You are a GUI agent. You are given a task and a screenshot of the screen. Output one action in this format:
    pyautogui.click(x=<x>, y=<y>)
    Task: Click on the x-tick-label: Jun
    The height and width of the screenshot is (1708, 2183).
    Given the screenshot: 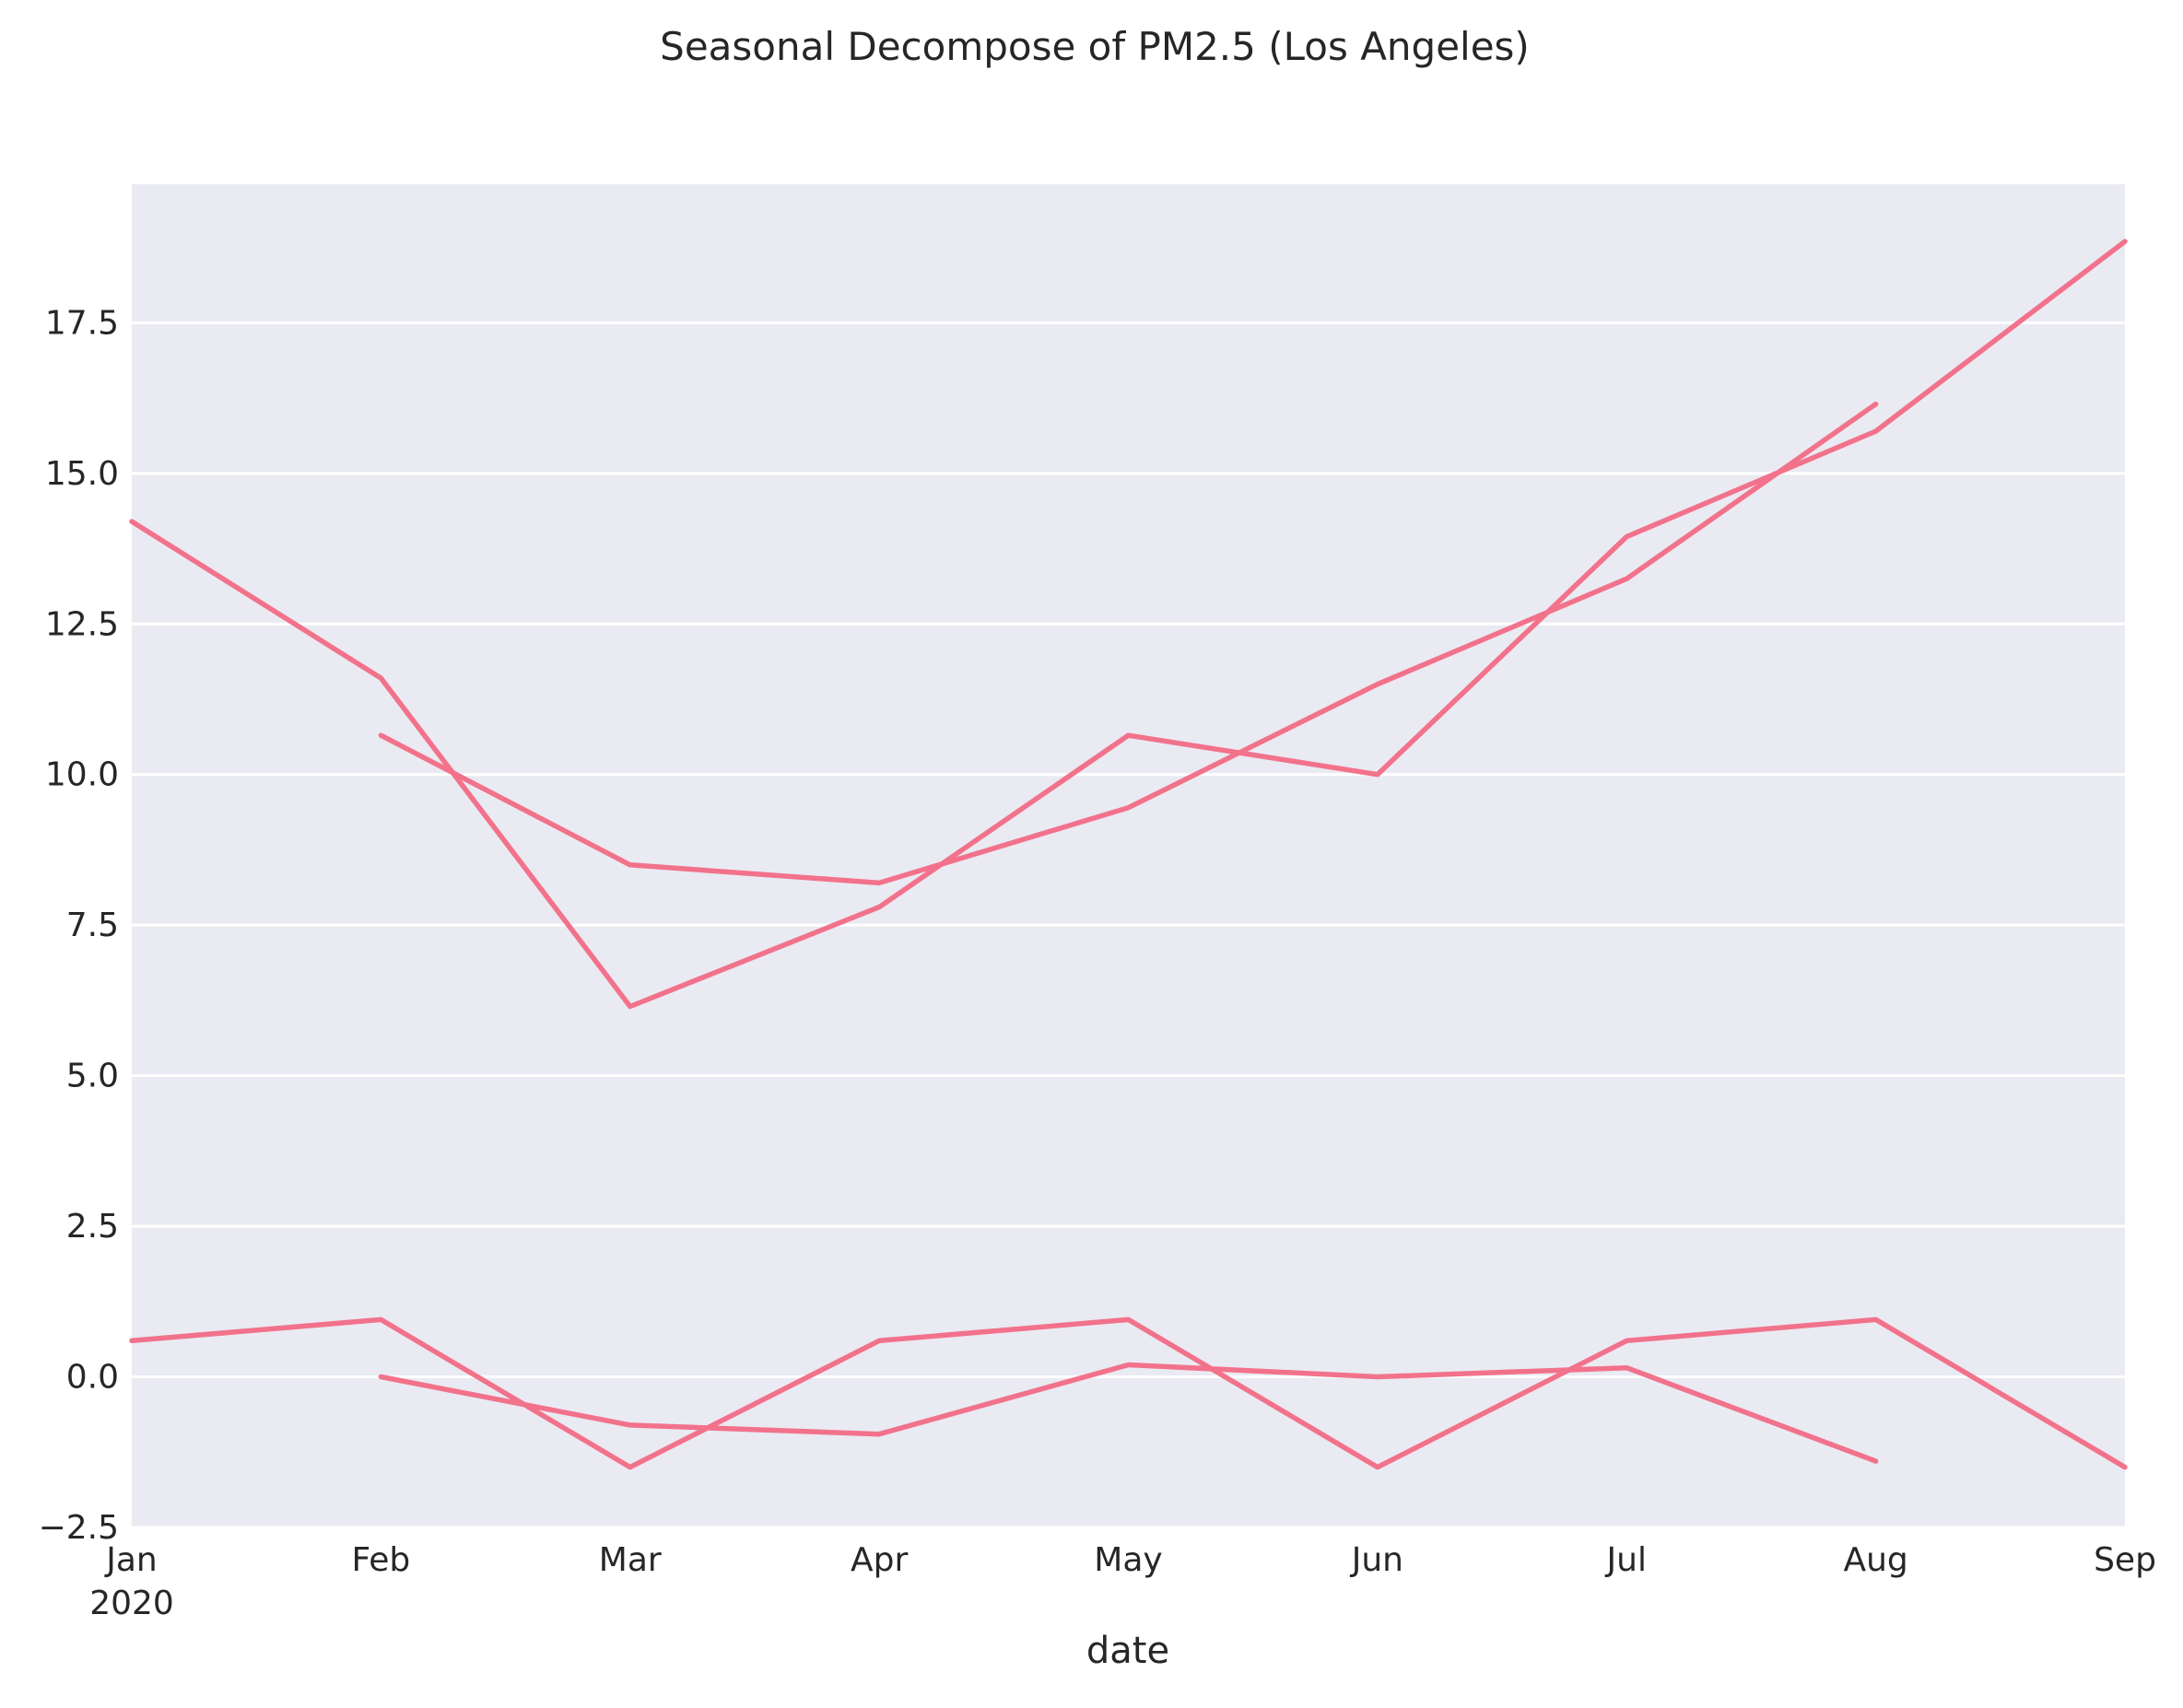 What is the action you would take?
    pyautogui.click(x=1376, y=1560)
    